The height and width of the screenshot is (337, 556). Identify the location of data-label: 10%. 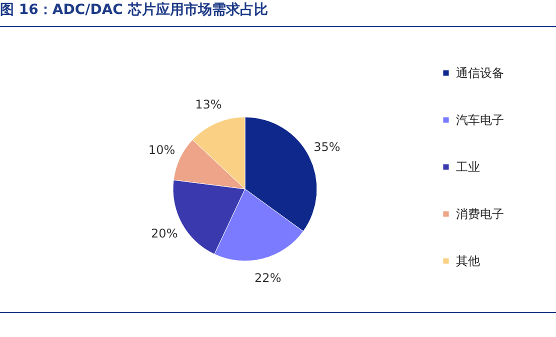
(162, 149).